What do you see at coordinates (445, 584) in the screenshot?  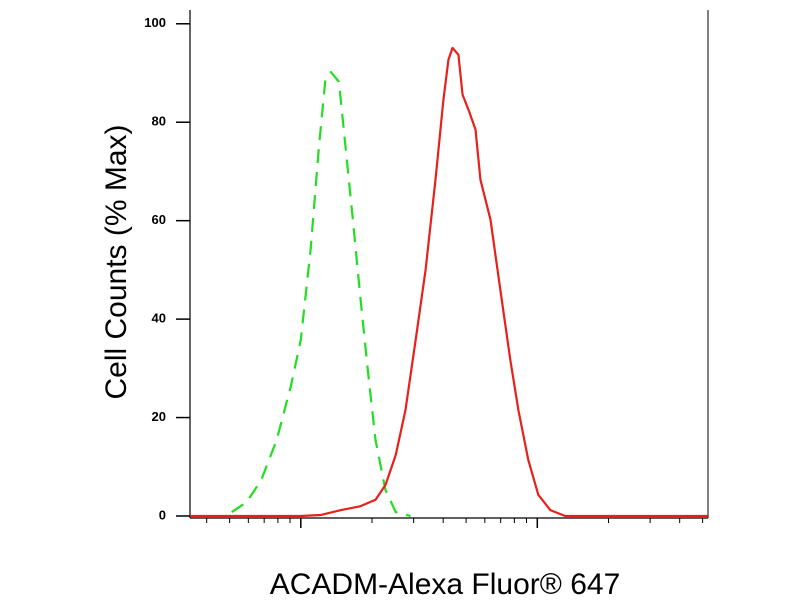 I see `x-axis-label: ACADM-Alexa Fluor® 647` at bounding box center [445, 584].